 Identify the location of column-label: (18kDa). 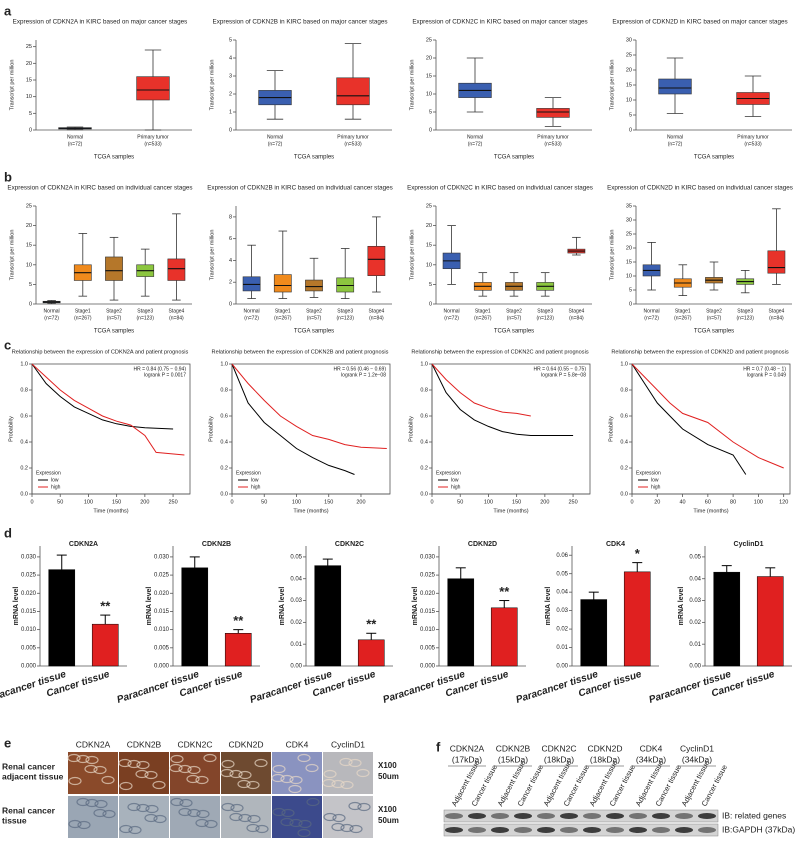
(559, 759).